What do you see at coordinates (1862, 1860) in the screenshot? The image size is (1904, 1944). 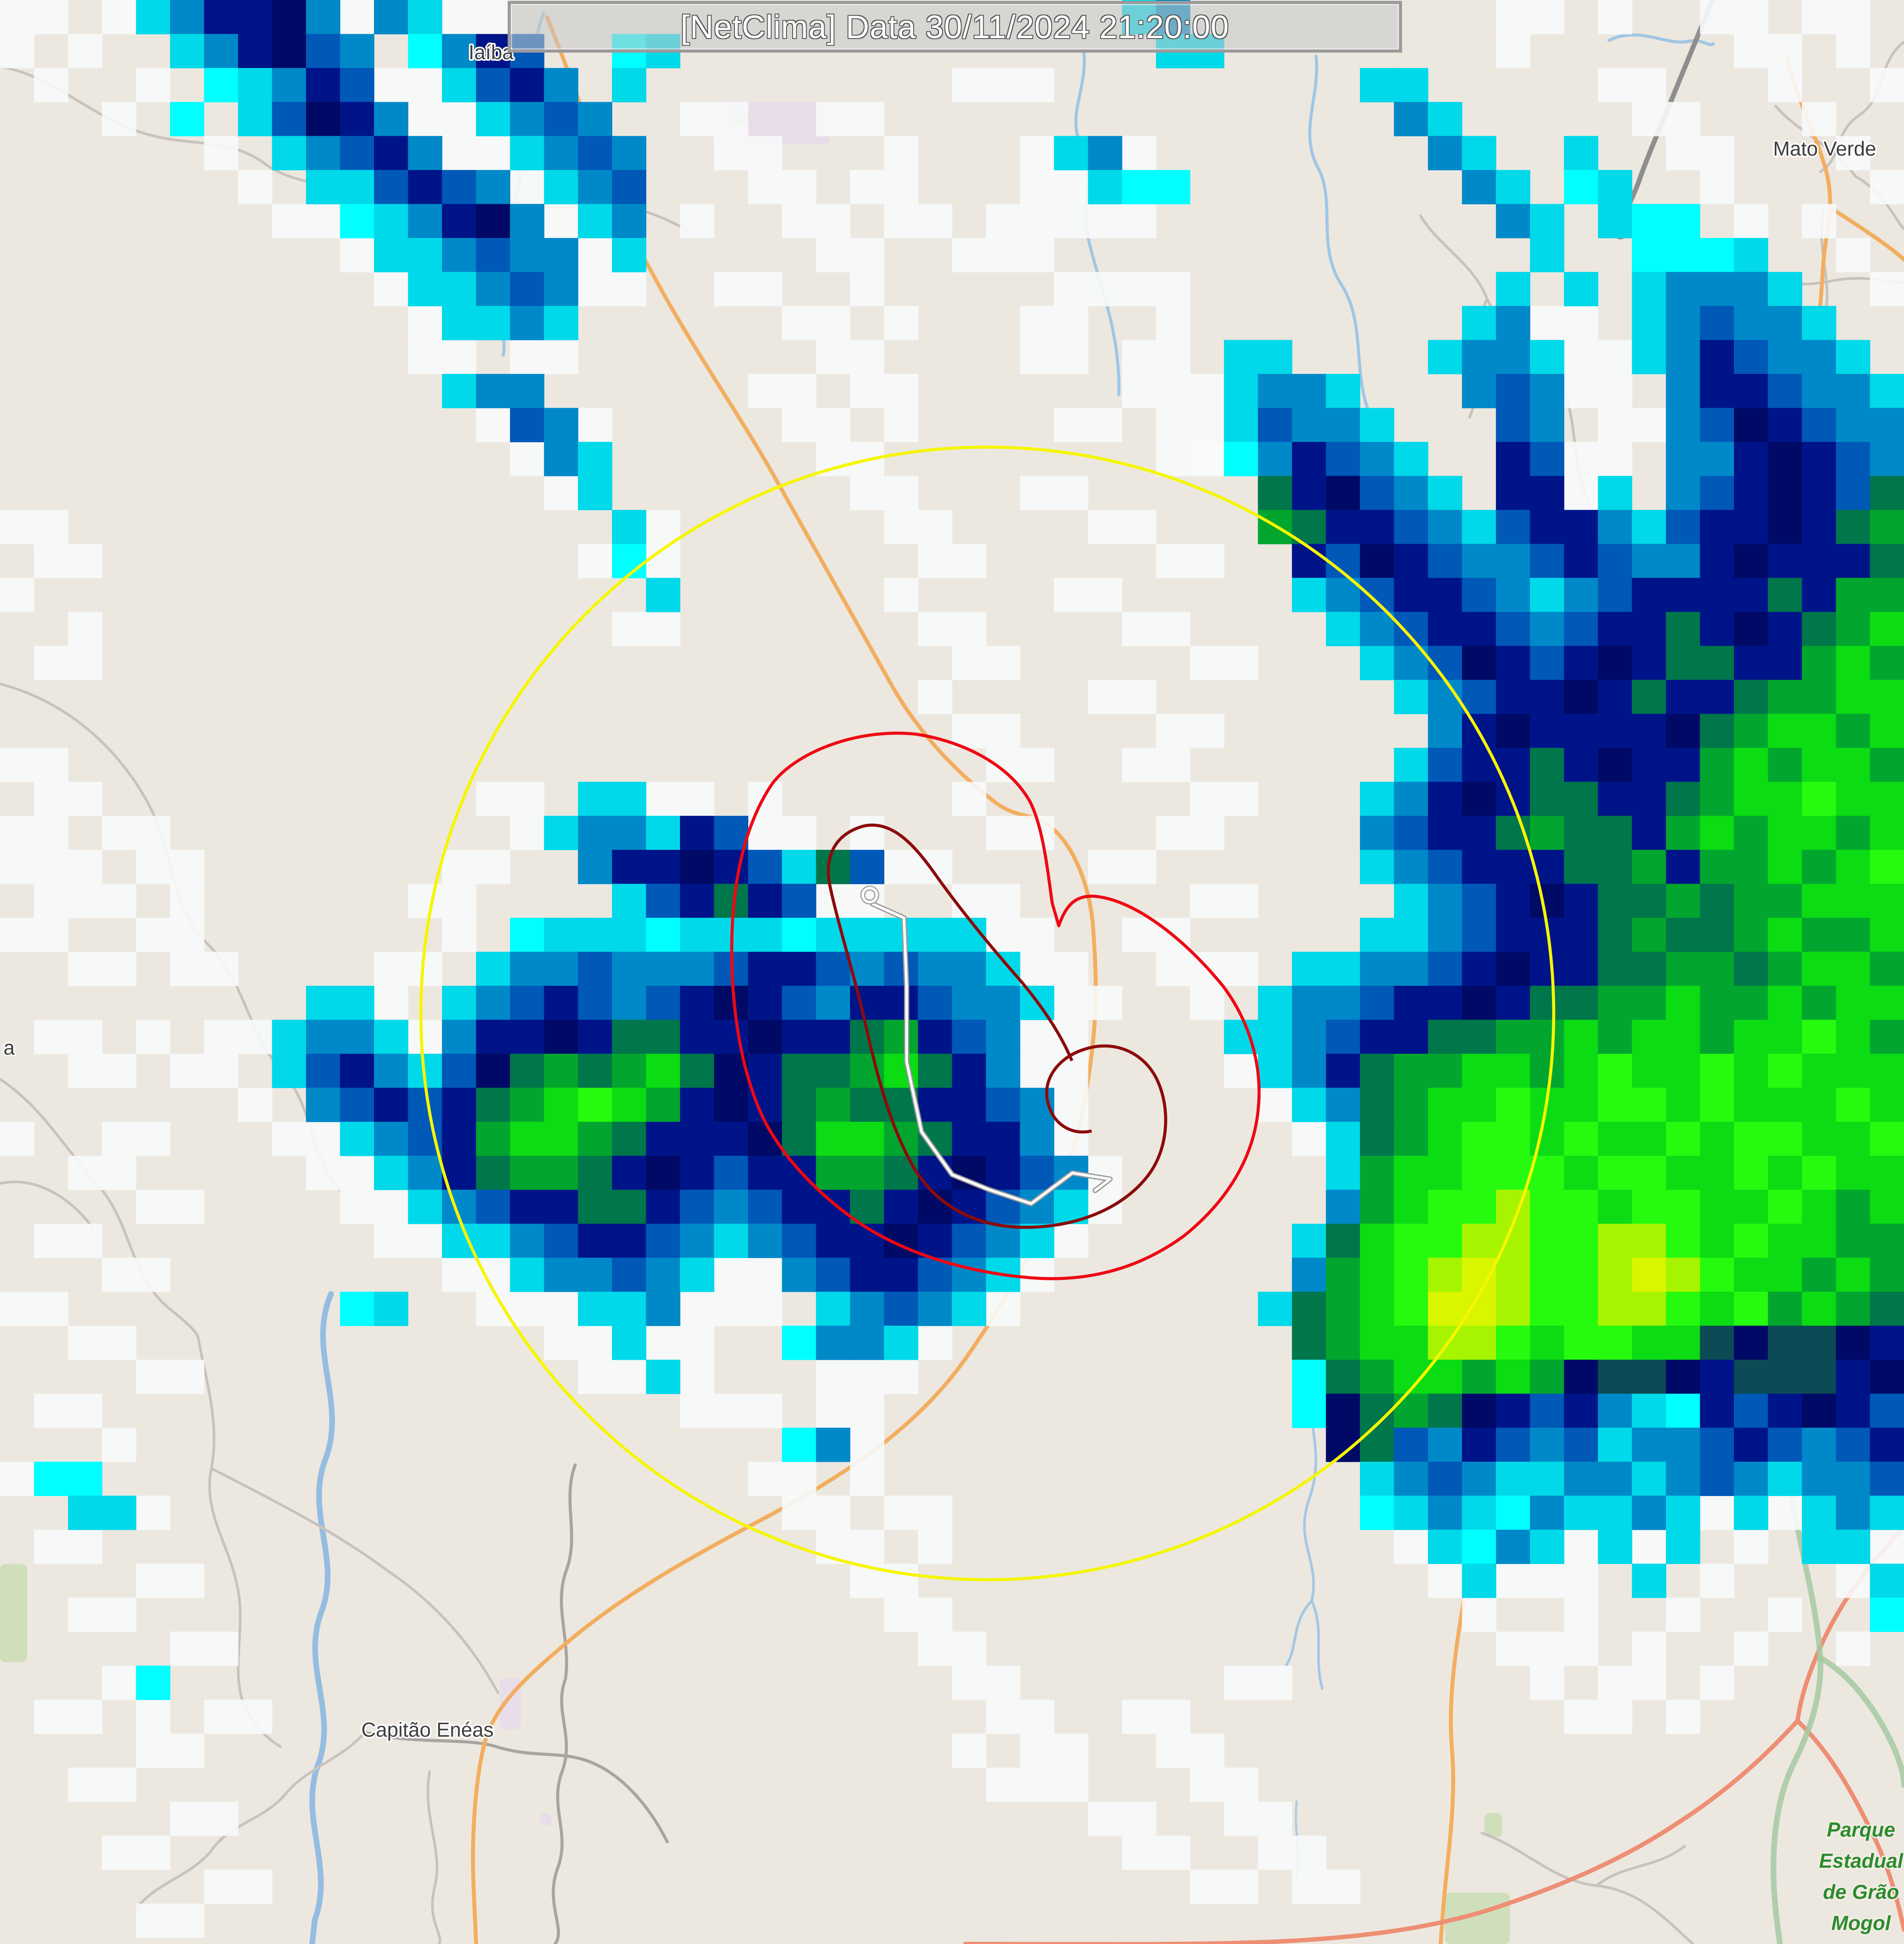 I see `park-label-line: Estadual` at bounding box center [1862, 1860].